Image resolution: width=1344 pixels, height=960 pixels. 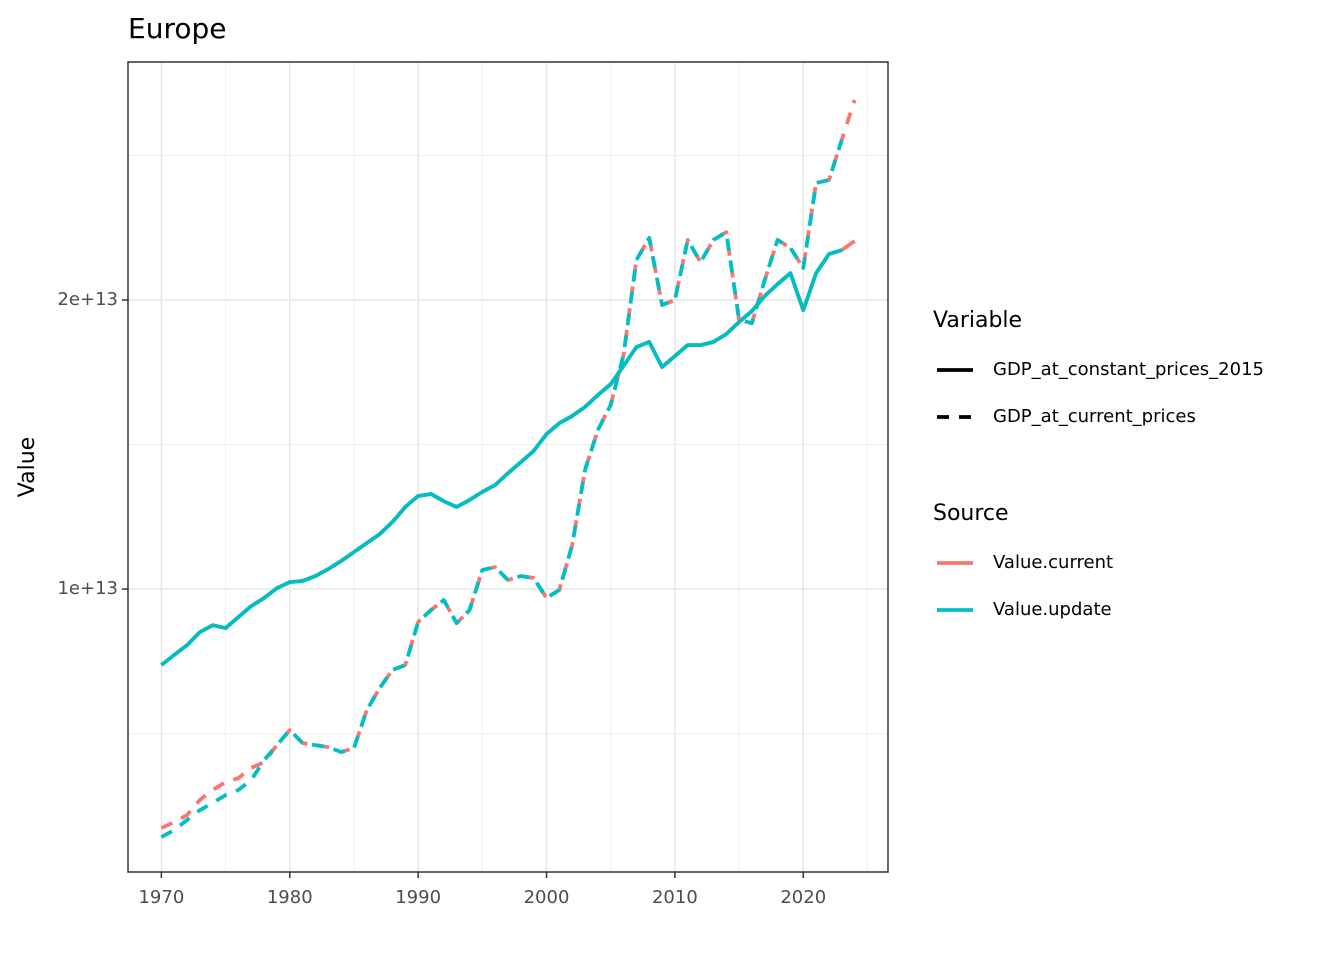 What do you see at coordinates (27, 467) in the screenshot?
I see `y-axis-label: Value` at bounding box center [27, 467].